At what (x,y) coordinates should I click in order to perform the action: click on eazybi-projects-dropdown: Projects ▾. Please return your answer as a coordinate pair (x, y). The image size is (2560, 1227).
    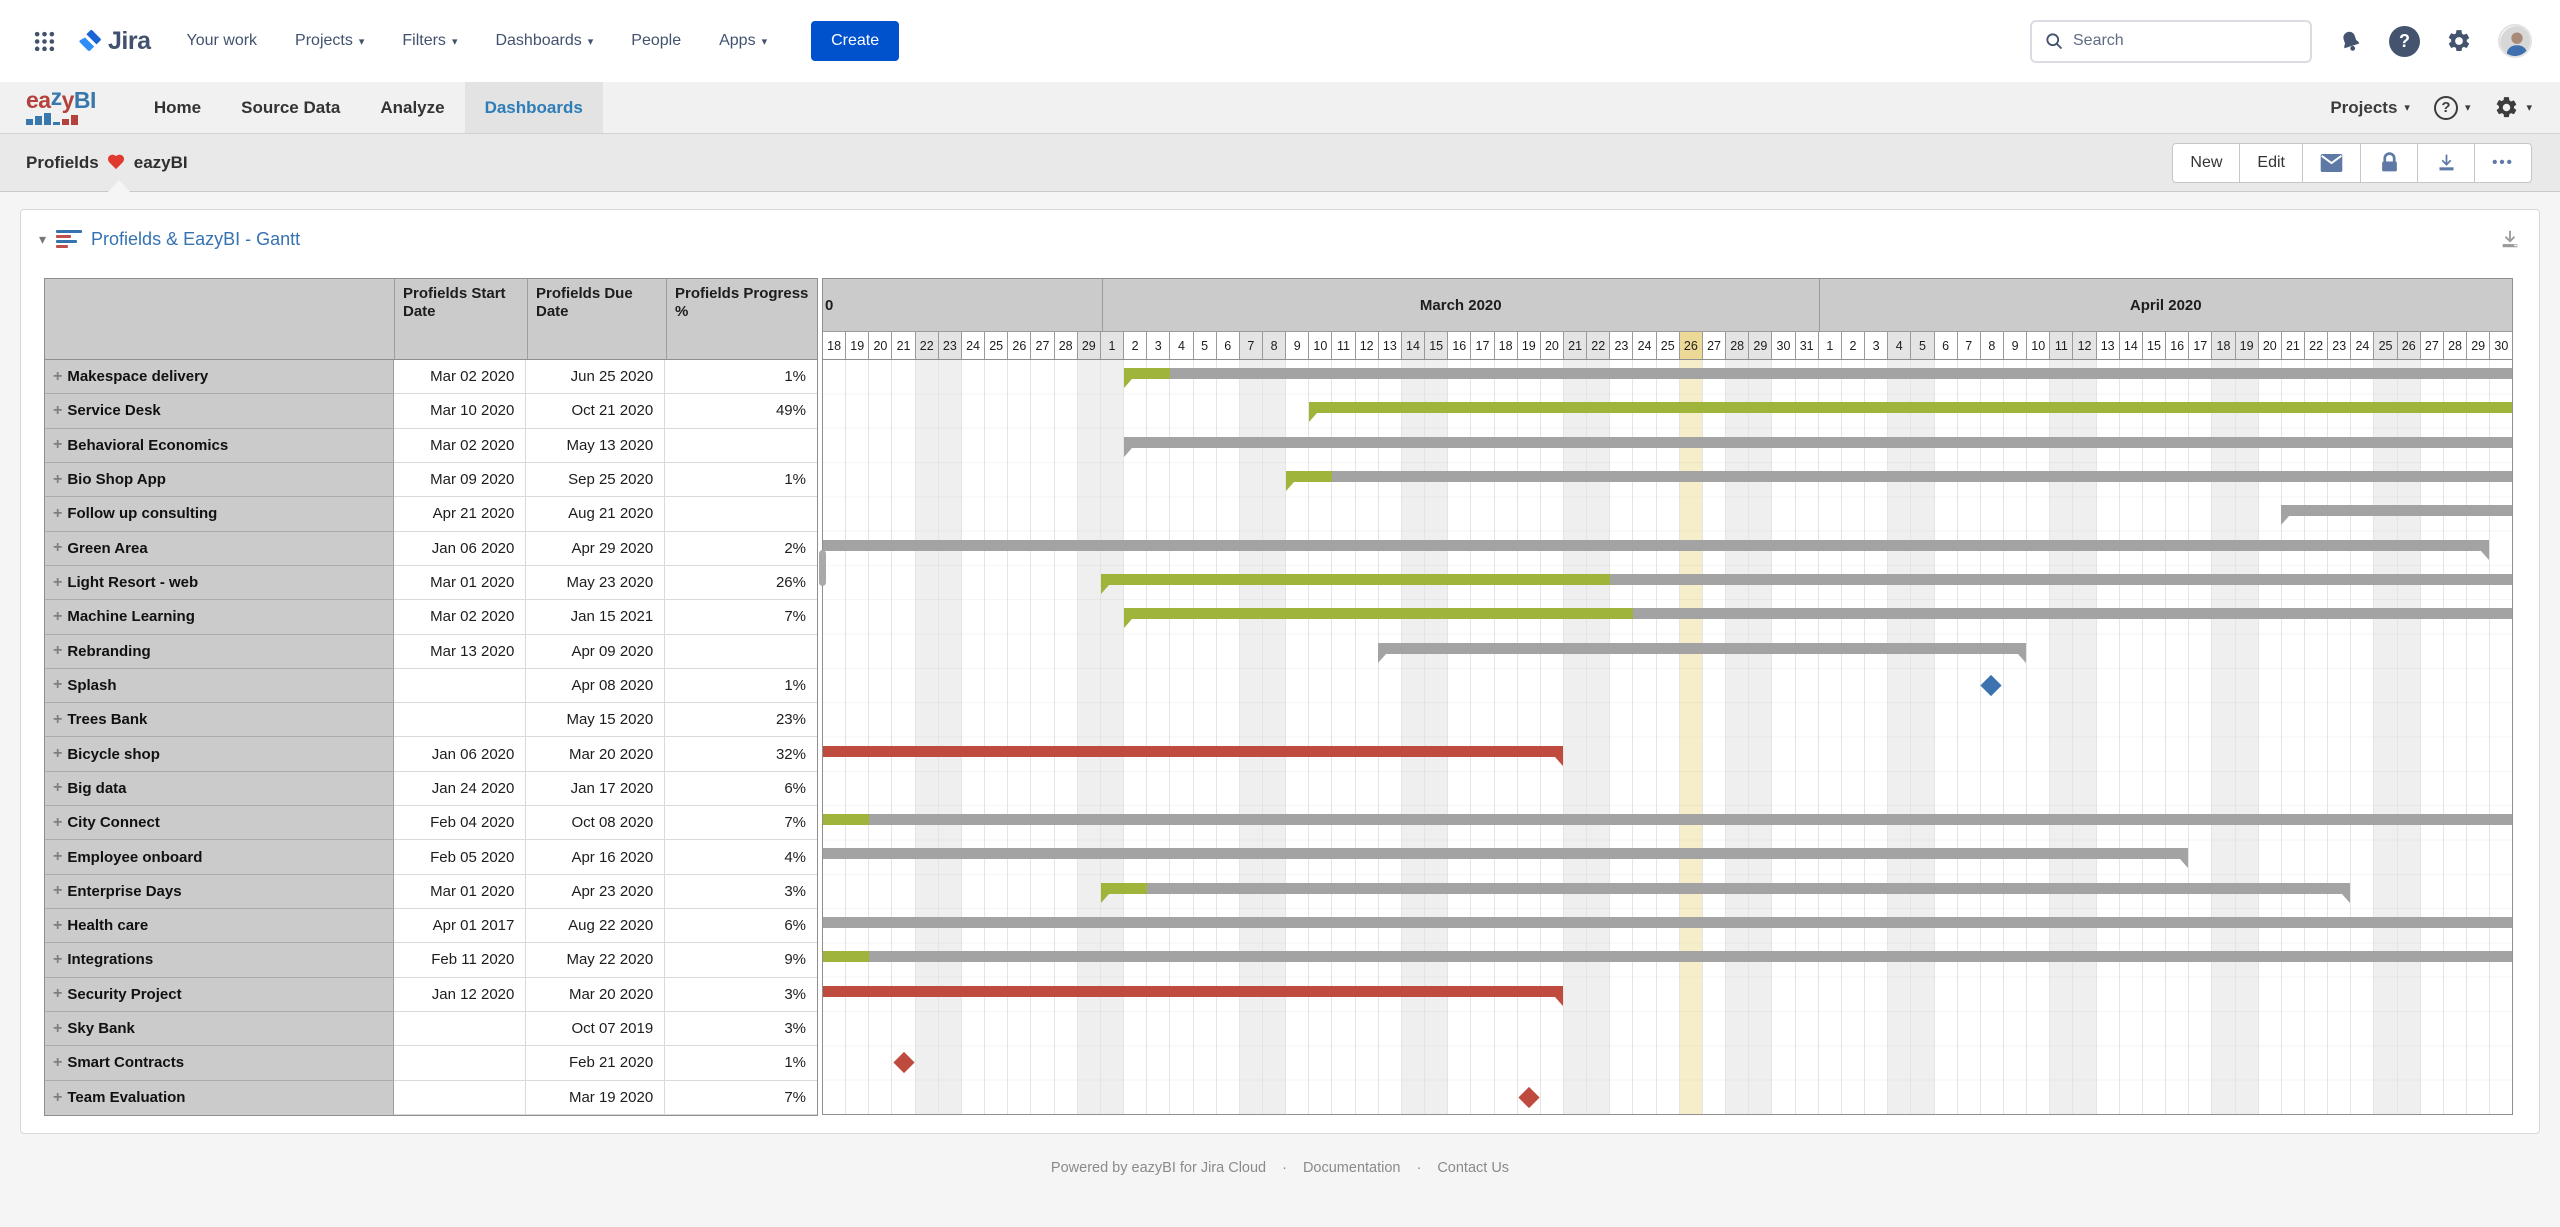
    Looking at the image, I should click on (2370, 107).